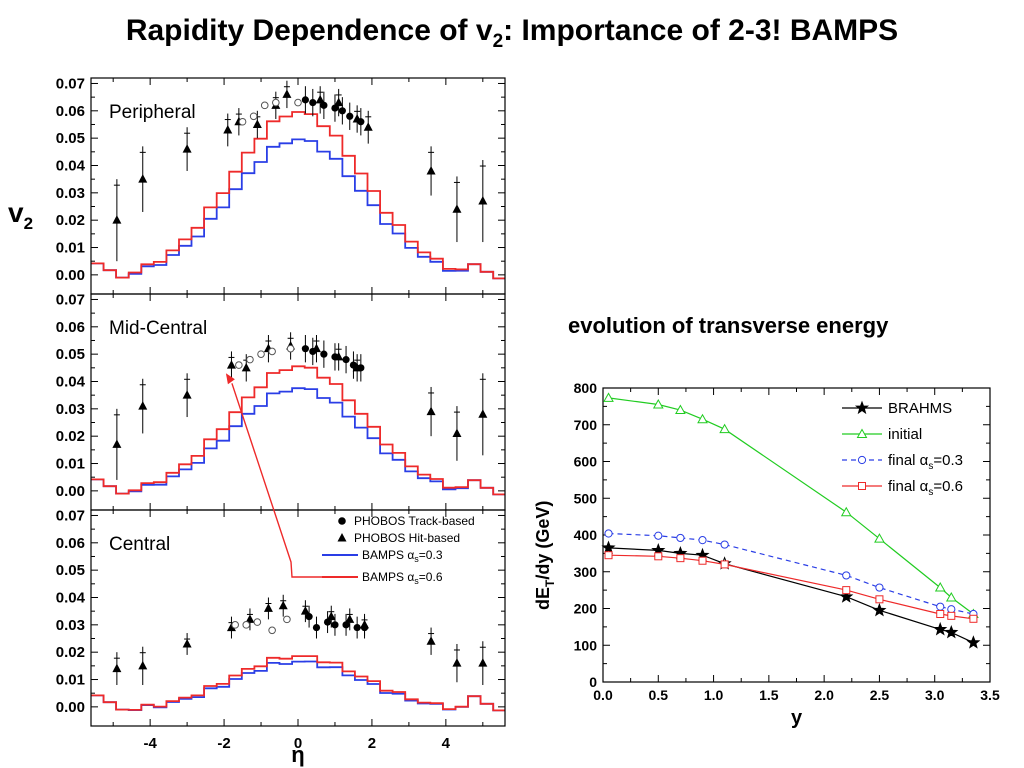  Describe the element at coordinates (586, 498) in the screenshot. I see `y-tick-label: 500` at that location.